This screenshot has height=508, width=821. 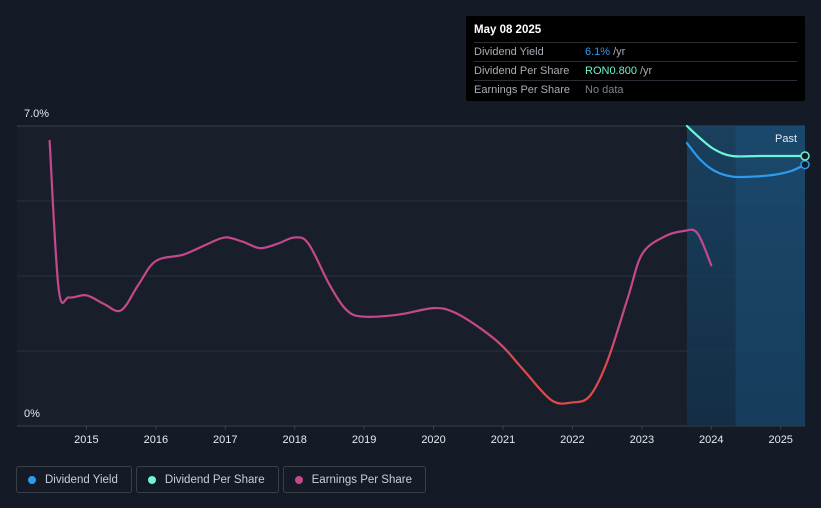 I want to click on x-tick-label: 2021, so click(x=503, y=440).